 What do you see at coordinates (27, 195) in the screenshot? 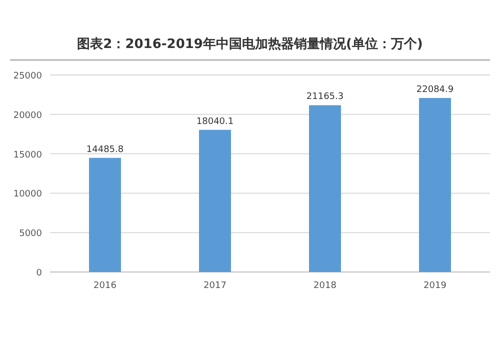
I see `y-tick-label: 10000` at bounding box center [27, 195].